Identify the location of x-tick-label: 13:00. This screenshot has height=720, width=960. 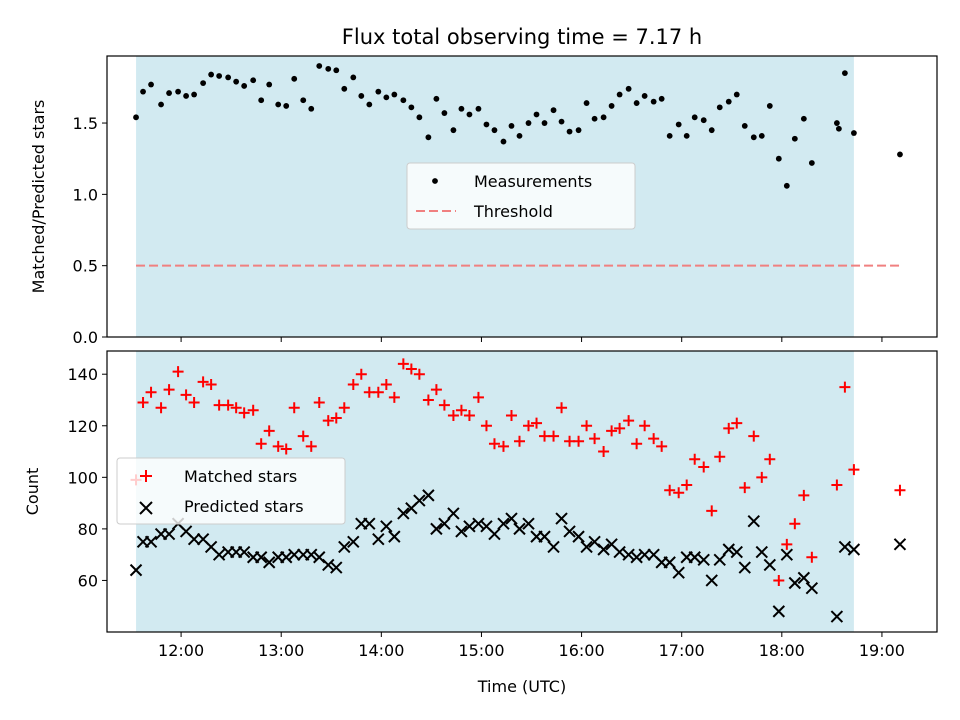
(281, 650).